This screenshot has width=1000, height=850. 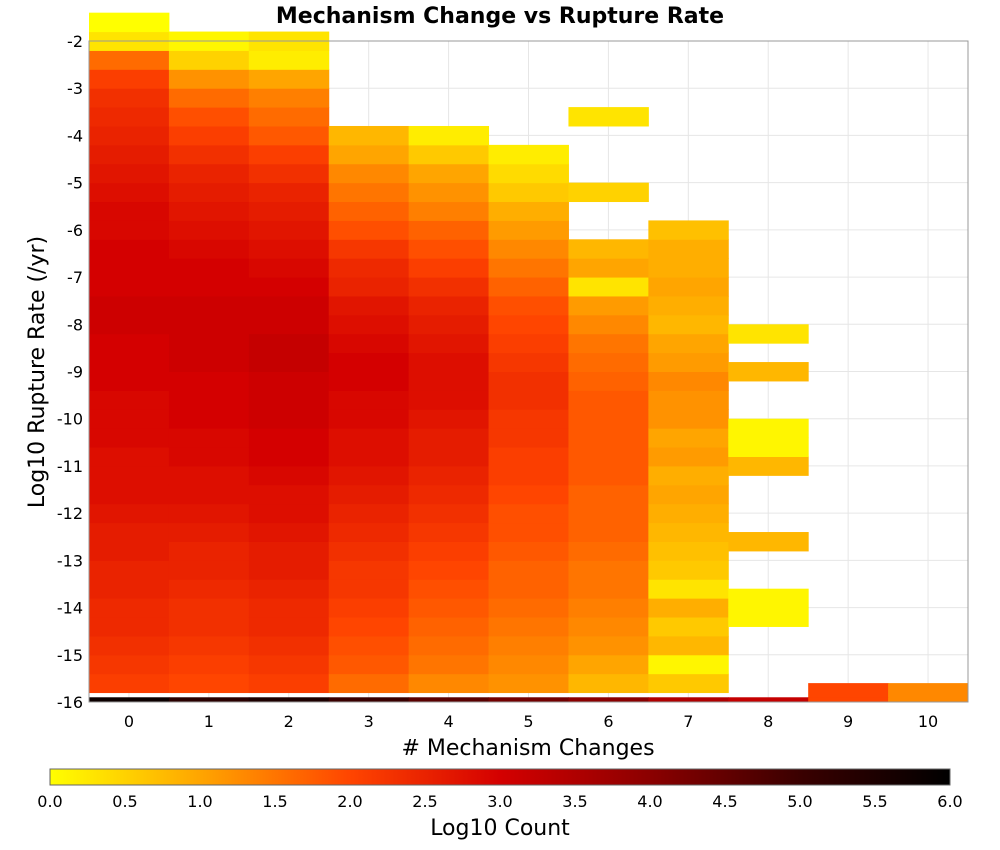 What do you see at coordinates (574, 801) in the screenshot?
I see `colorbar-tick-label: 3.5` at bounding box center [574, 801].